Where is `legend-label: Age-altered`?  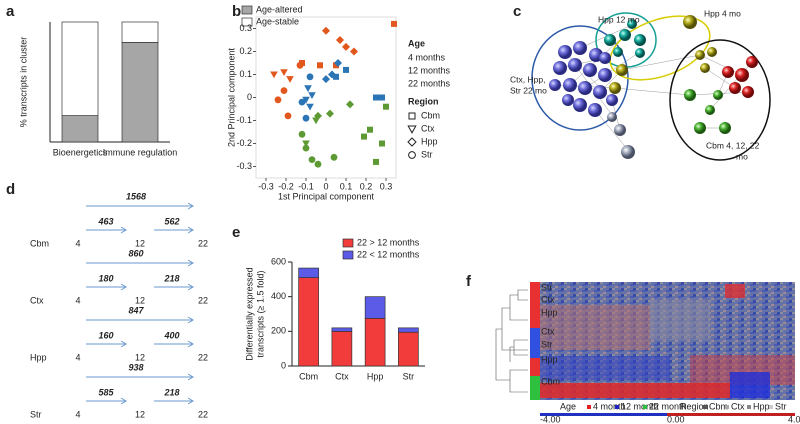
legend-label: Age-altered is located at coordinates (279, 9).